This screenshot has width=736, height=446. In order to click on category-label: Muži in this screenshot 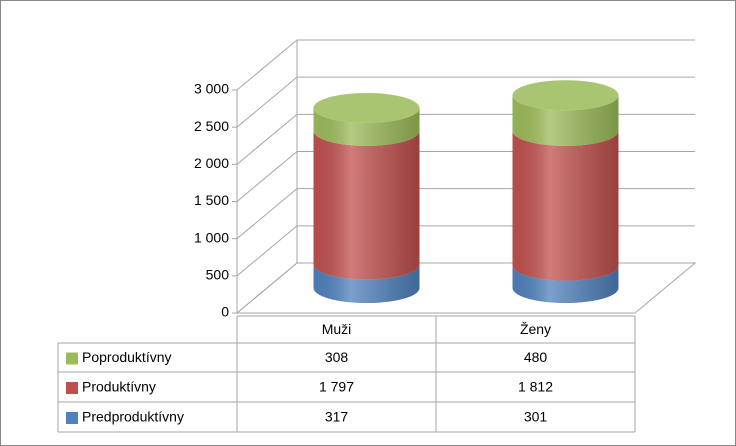, I will do `click(337, 329)`.